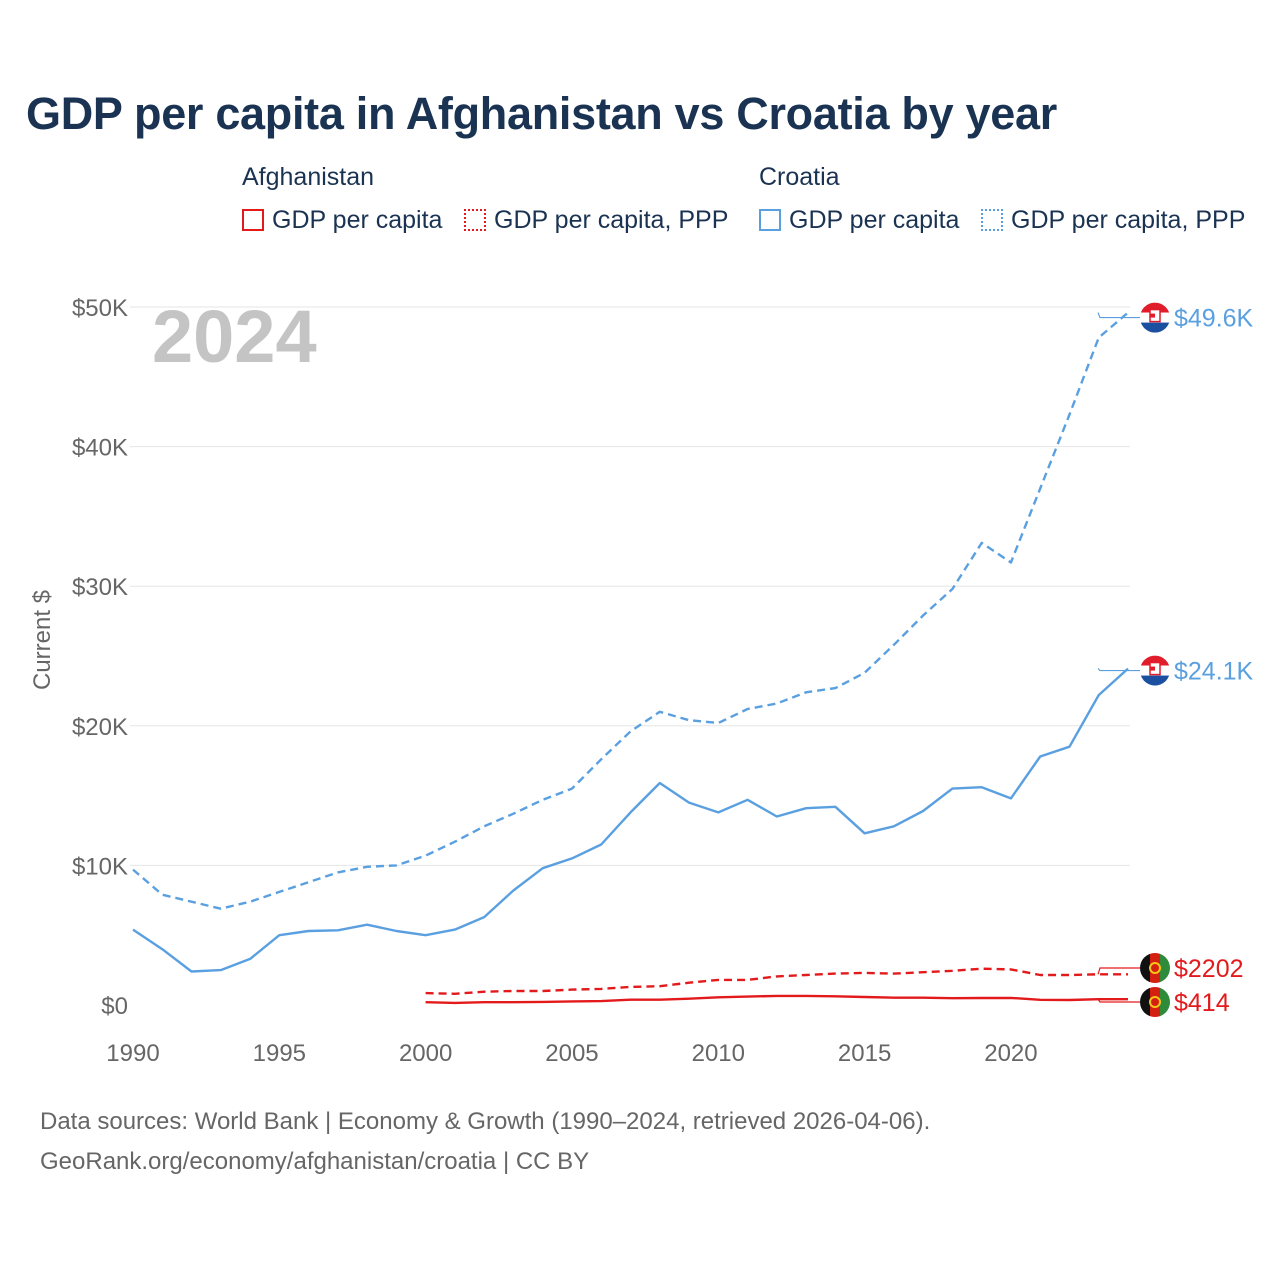  Describe the element at coordinates (799, 177) in the screenshot. I see `legend-group-croatia: Croatia` at that location.